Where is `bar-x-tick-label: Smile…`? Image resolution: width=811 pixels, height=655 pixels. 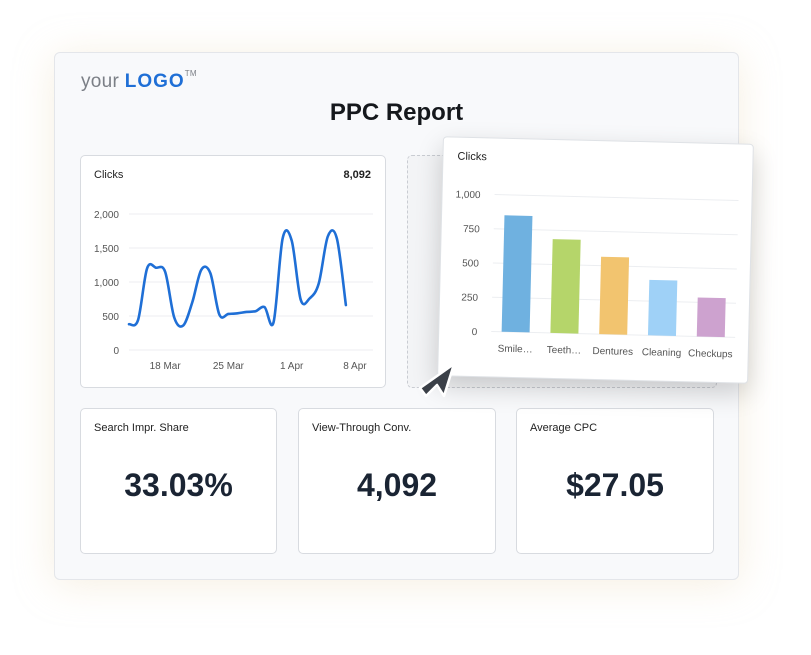 bar-x-tick-label: Smile… is located at coordinates (515, 350).